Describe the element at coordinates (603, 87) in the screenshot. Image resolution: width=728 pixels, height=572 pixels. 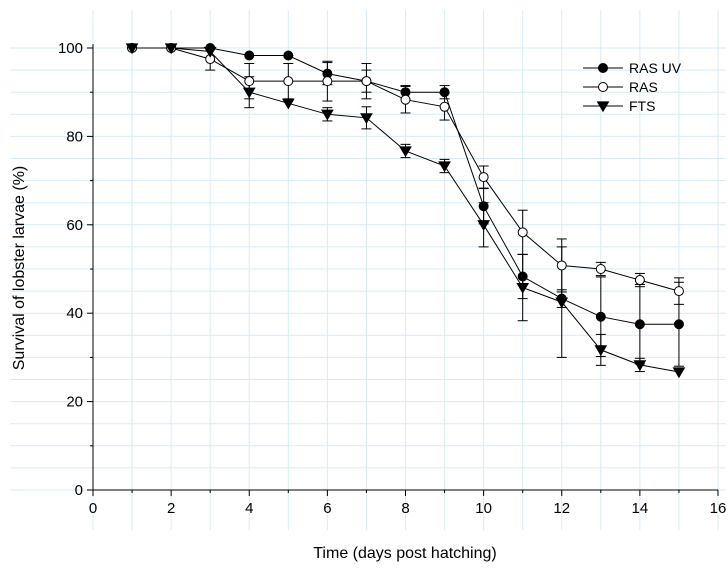
I see `legend-marker-ras` at that location.